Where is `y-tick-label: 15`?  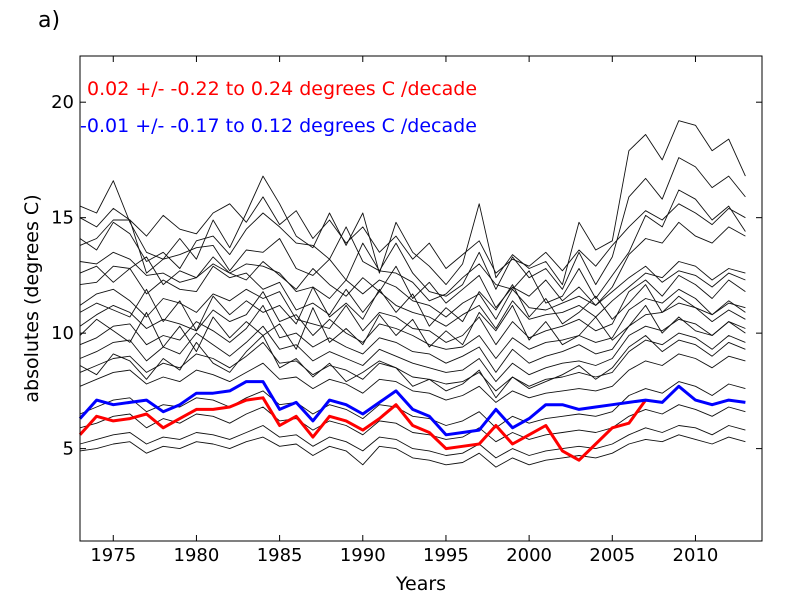 y-tick-label: 15 is located at coordinates (62, 218).